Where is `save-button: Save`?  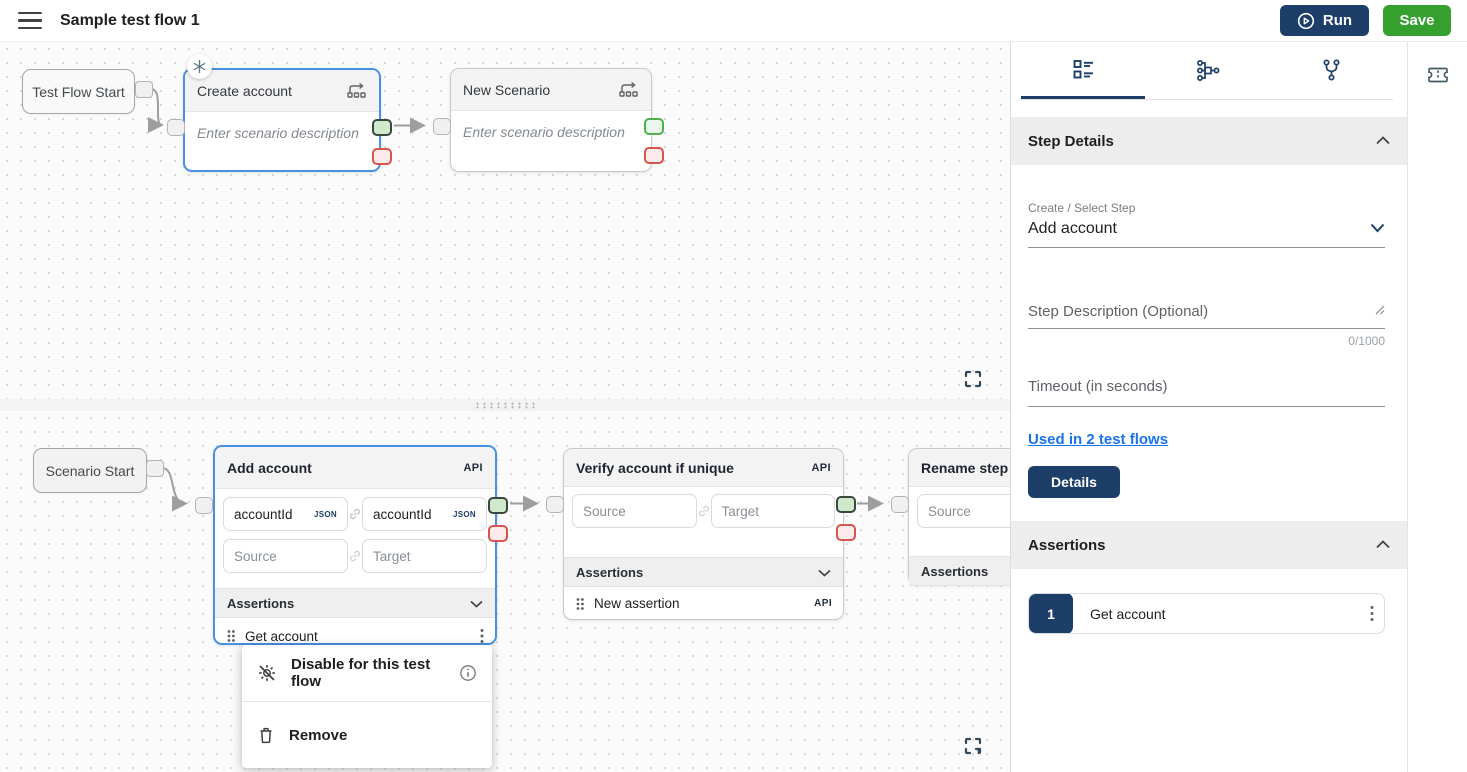
save-button: Save is located at coordinates (1417, 20).